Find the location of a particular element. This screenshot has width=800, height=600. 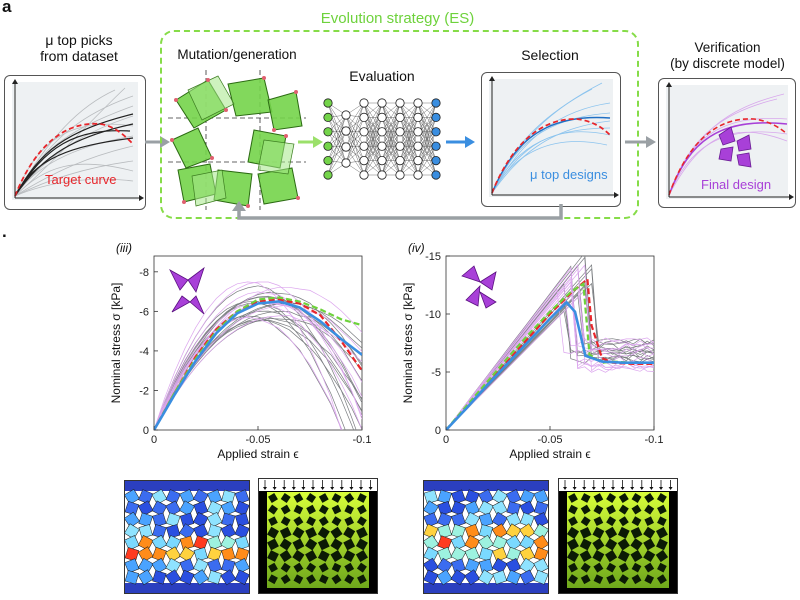

final-design-label: Final design is located at coordinates (736, 184).